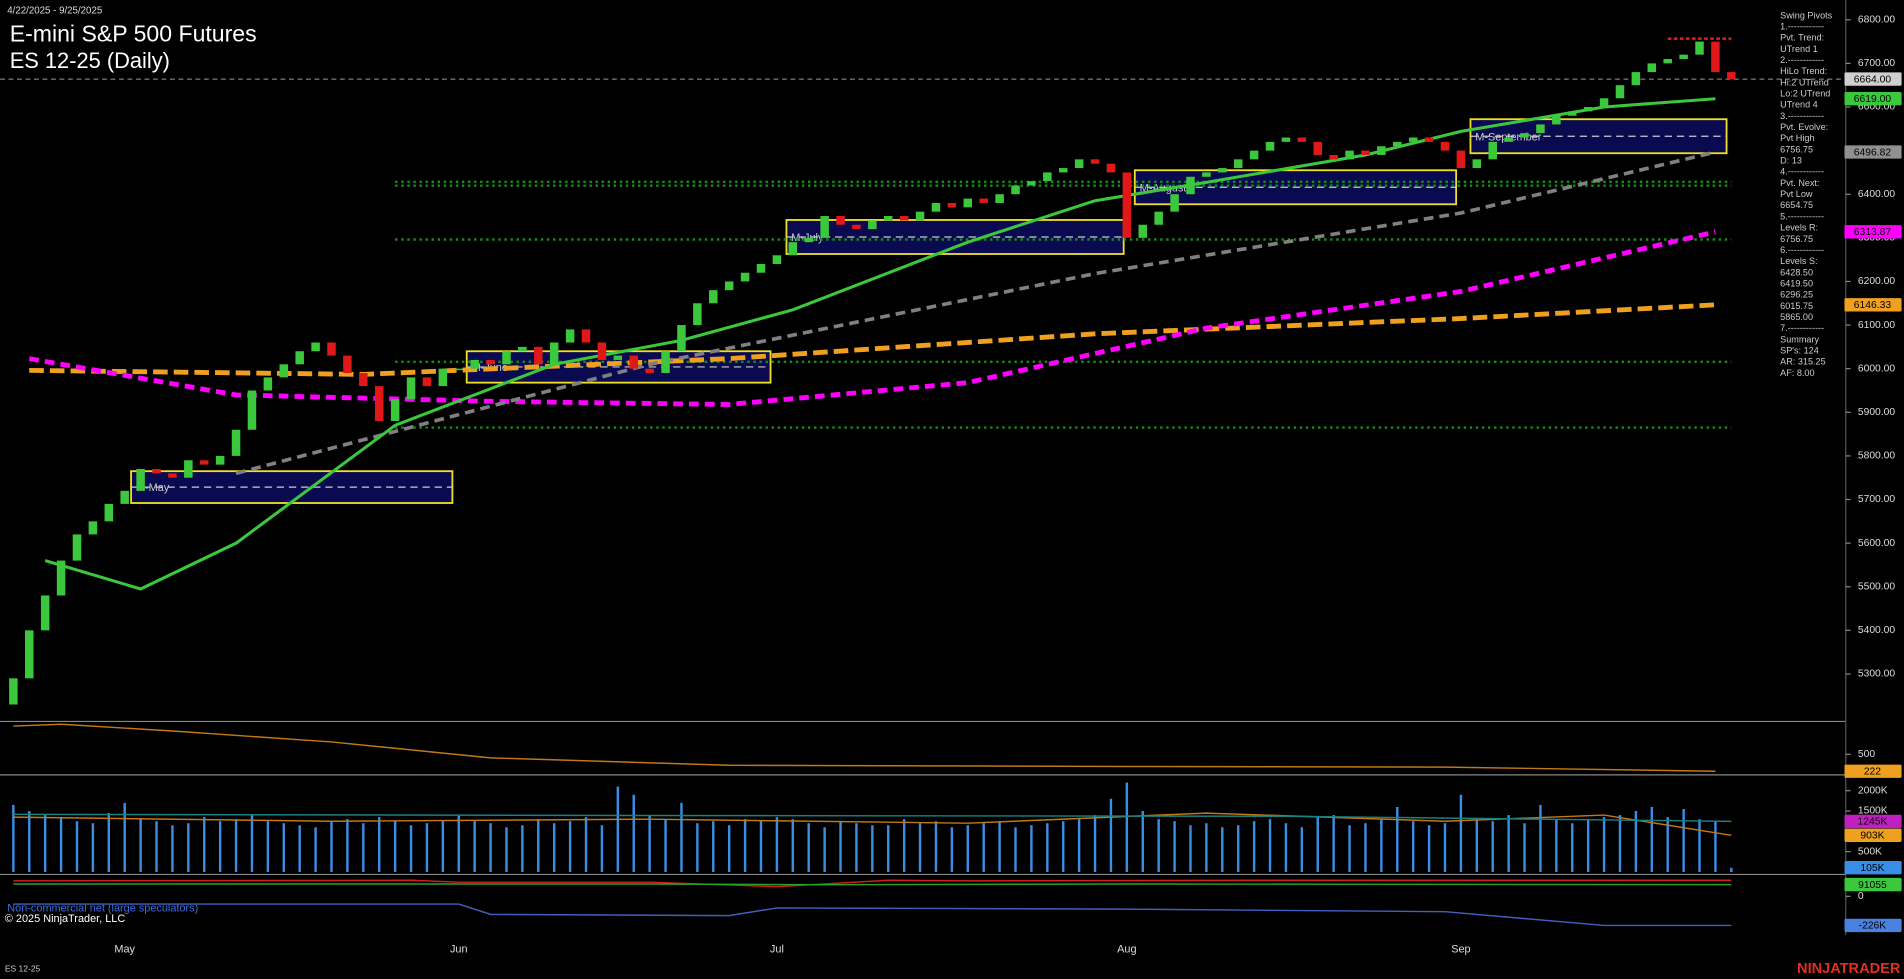  I want to click on last-value-label: 222, so click(1872, 772).